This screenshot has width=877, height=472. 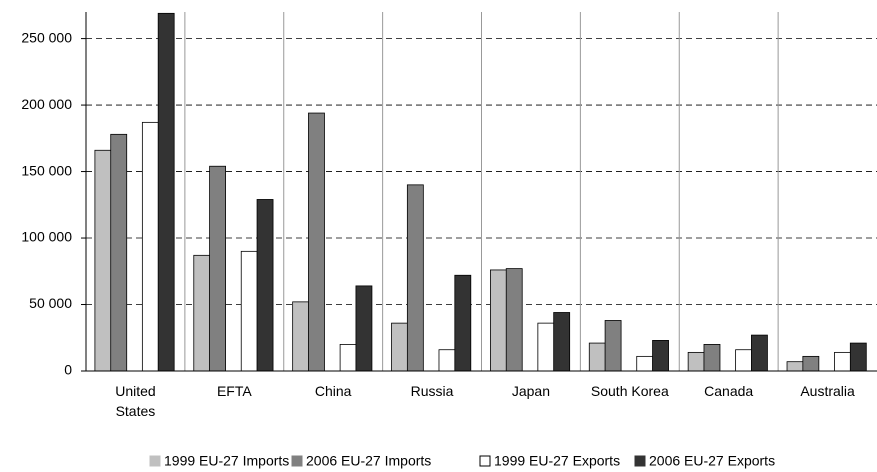 I want to click on legend-label: 1999 EU-27 Exports, so click(x=557, y=461).